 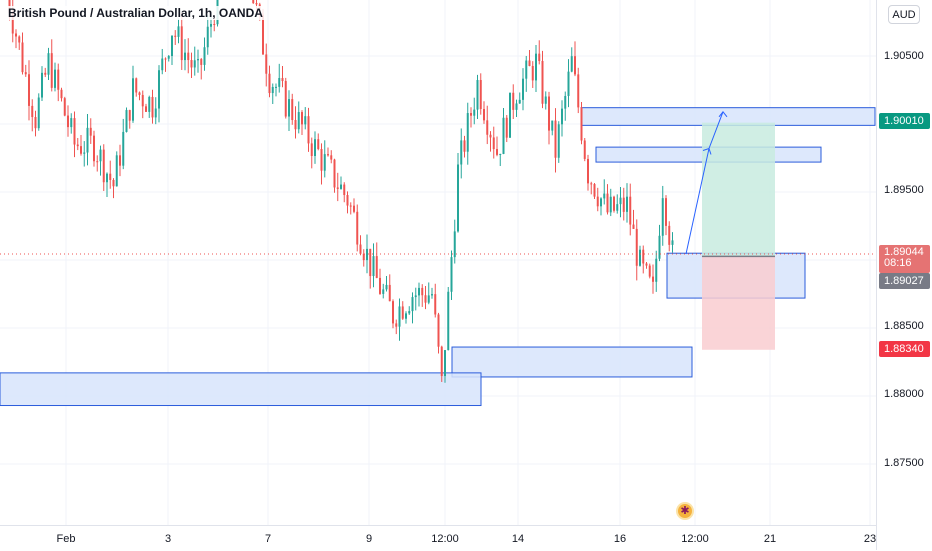 I want to click on entry-price-tag: 1.89027, so click(x=904, y=281).